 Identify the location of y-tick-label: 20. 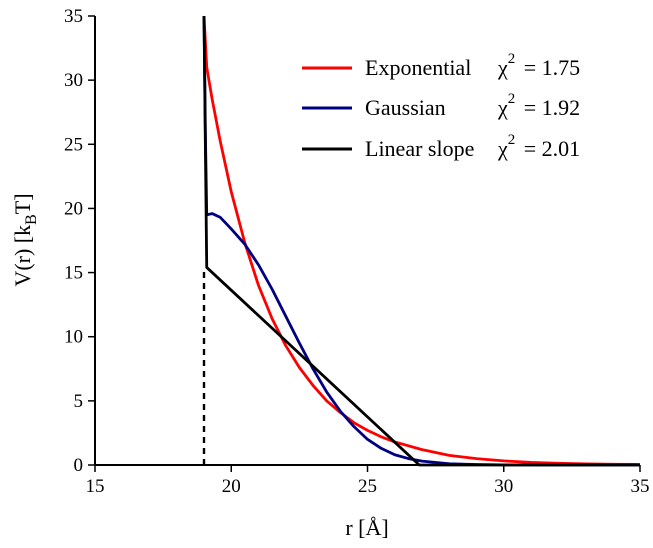
(73, 208).